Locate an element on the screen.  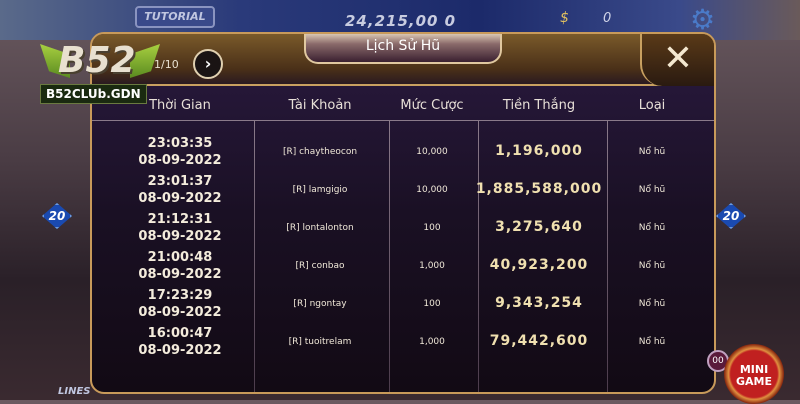
column-header-account: Tài Khoản is located at coordinates (320, 105).